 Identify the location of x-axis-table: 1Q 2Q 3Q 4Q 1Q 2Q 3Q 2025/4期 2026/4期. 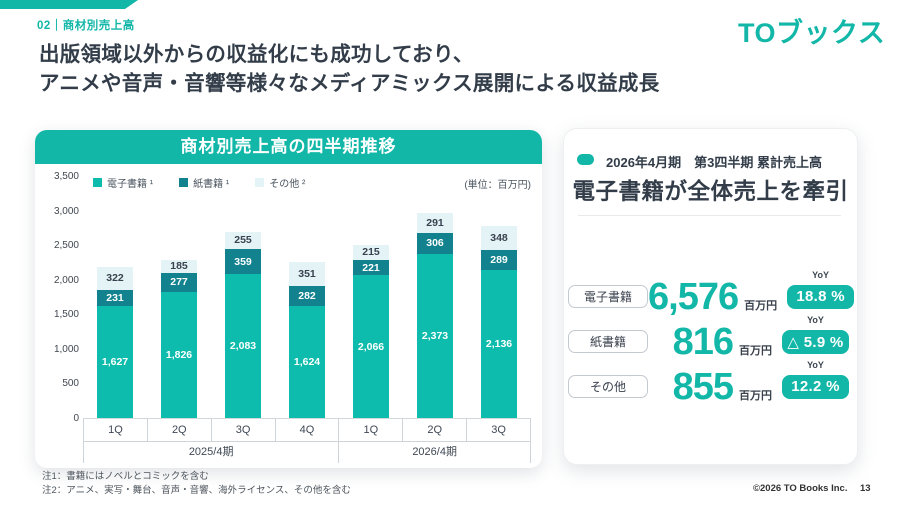
(307, 441).